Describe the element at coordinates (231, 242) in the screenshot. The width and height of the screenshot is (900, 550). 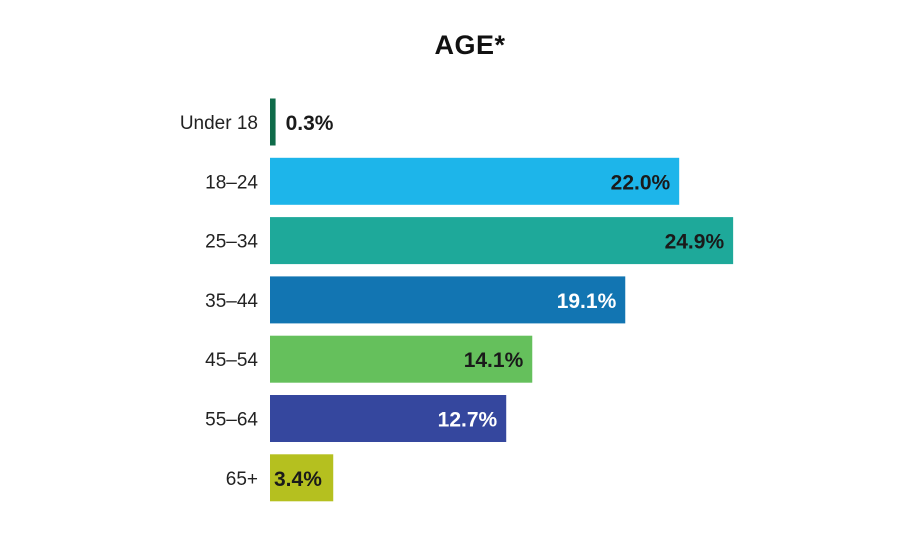
I see `category-label-25-34: 25–34` at that location.